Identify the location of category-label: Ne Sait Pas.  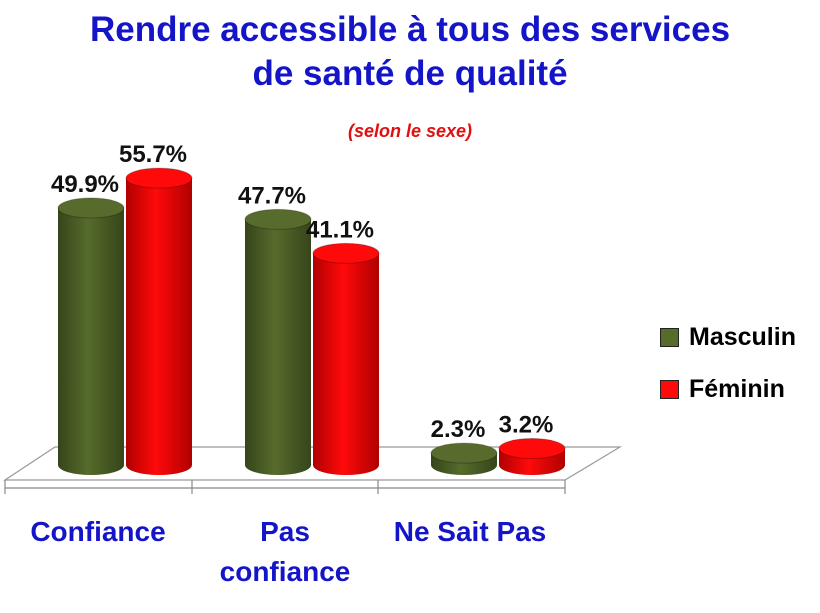
(470, 531).